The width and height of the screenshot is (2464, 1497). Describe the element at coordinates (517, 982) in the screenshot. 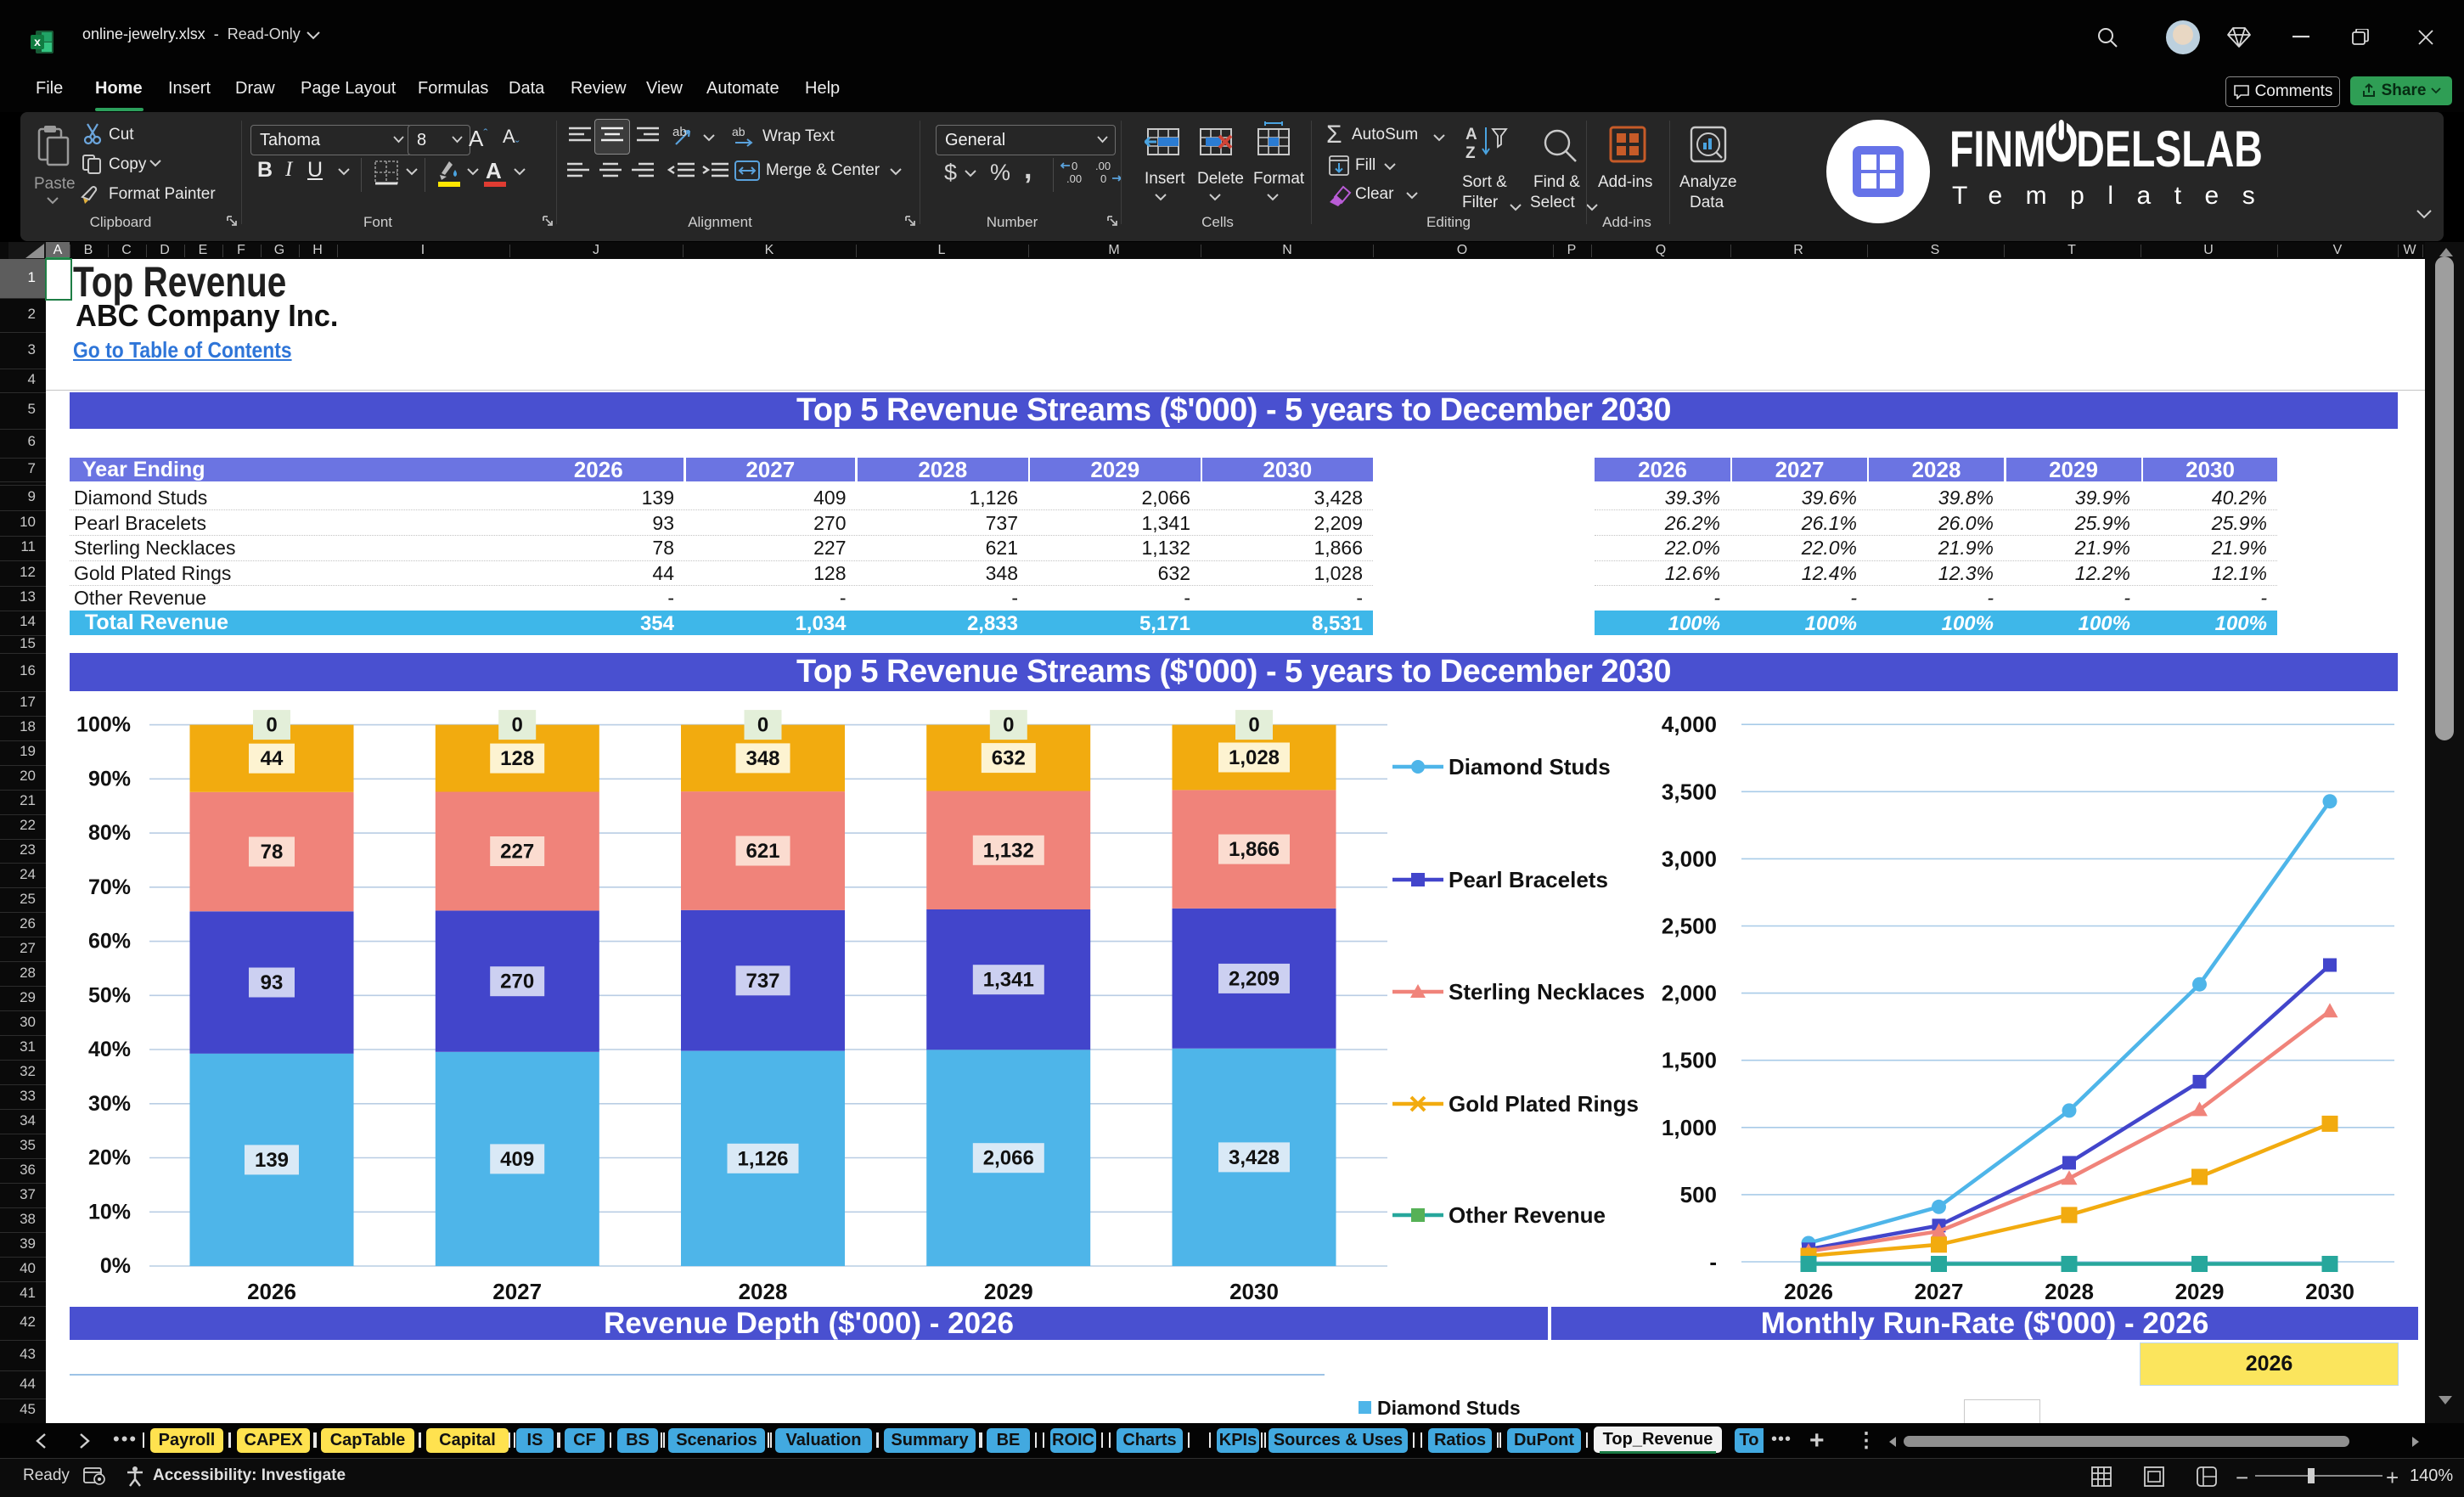

I see `svg-text: 270` at that location.